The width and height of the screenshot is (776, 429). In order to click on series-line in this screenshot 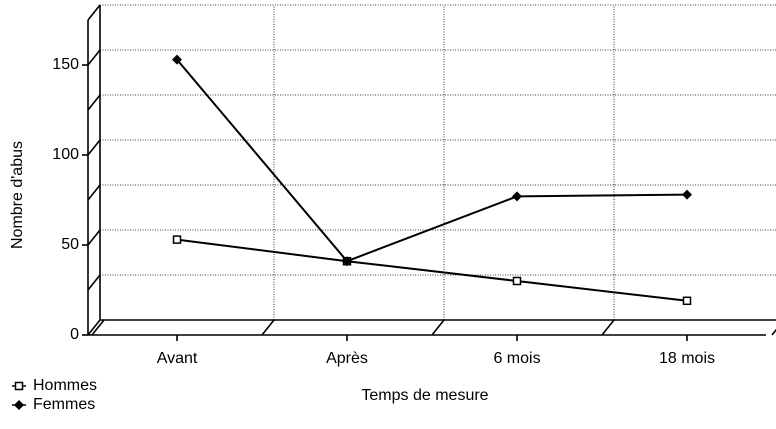, I will do `click(432, 270)`.